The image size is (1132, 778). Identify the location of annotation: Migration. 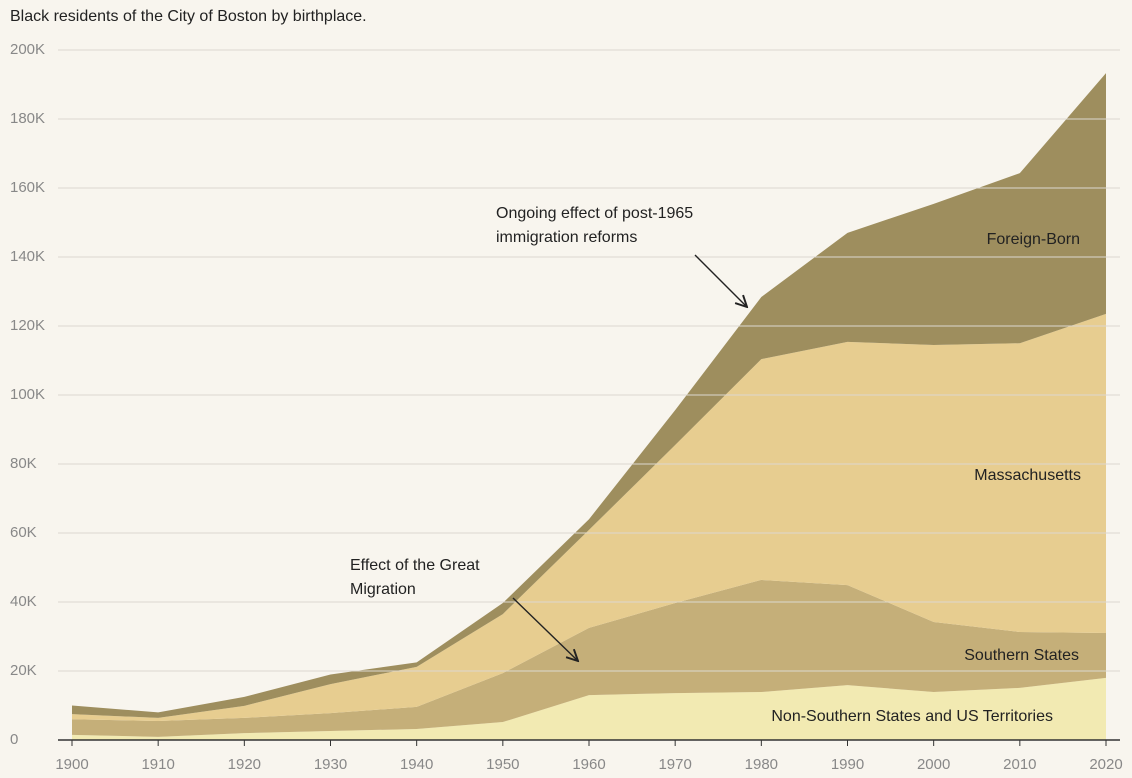
(383, 589).